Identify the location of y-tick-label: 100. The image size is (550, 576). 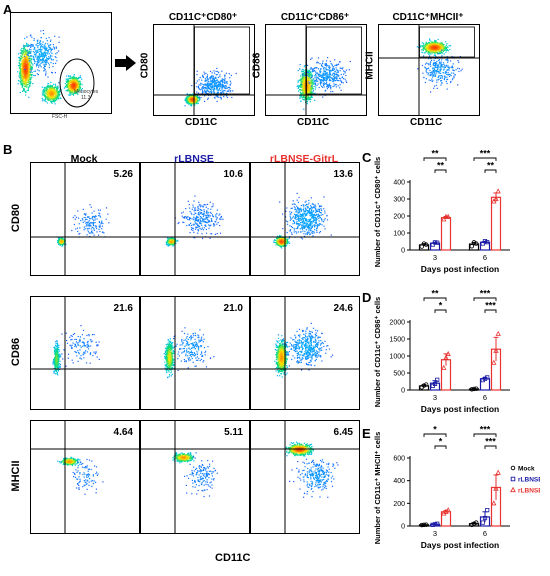
(399, 234).